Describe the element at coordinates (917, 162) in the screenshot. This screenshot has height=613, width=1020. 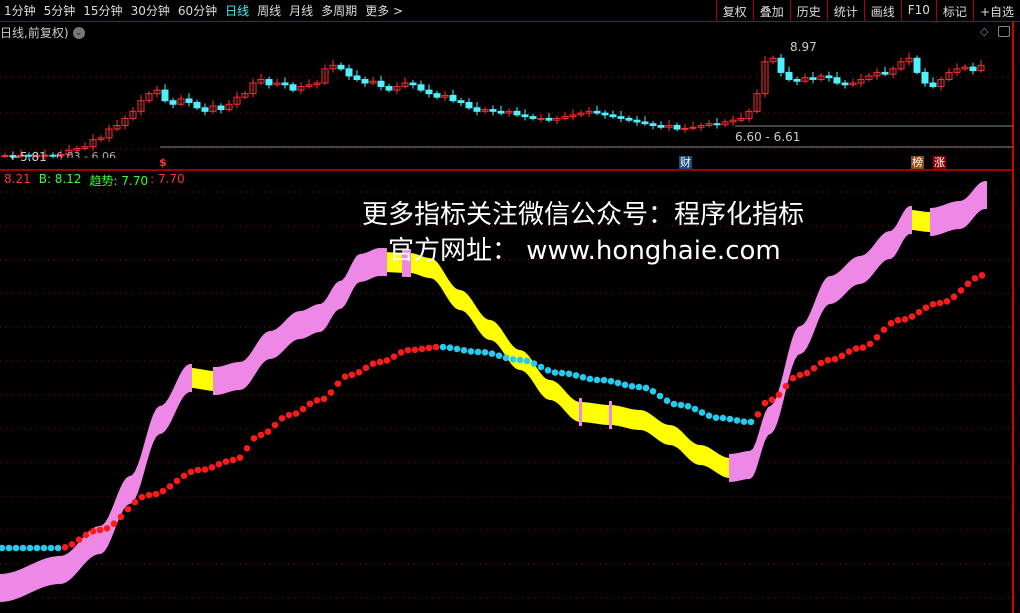
I see `rank-marker: 榜` at that location.